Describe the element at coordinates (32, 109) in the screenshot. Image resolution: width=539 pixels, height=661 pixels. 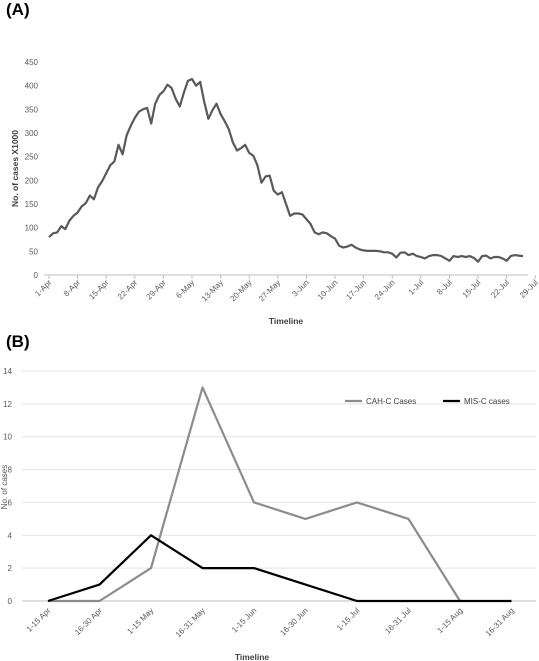
I see `y-tick-label: 350` at that location.